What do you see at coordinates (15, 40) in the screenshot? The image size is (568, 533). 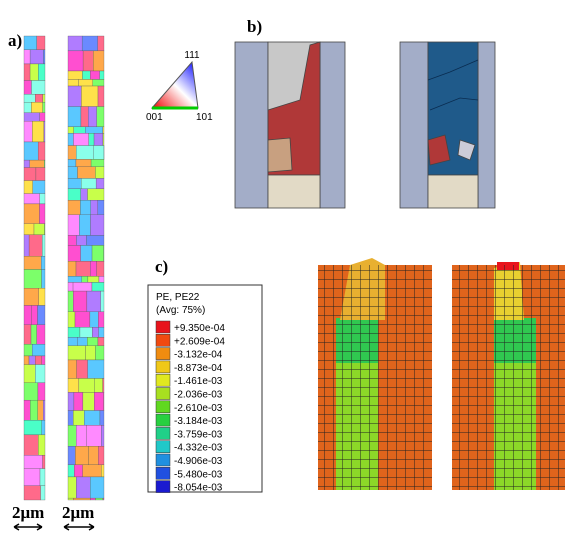 I see `panel-label: a)` at bounding box center [15, 40].